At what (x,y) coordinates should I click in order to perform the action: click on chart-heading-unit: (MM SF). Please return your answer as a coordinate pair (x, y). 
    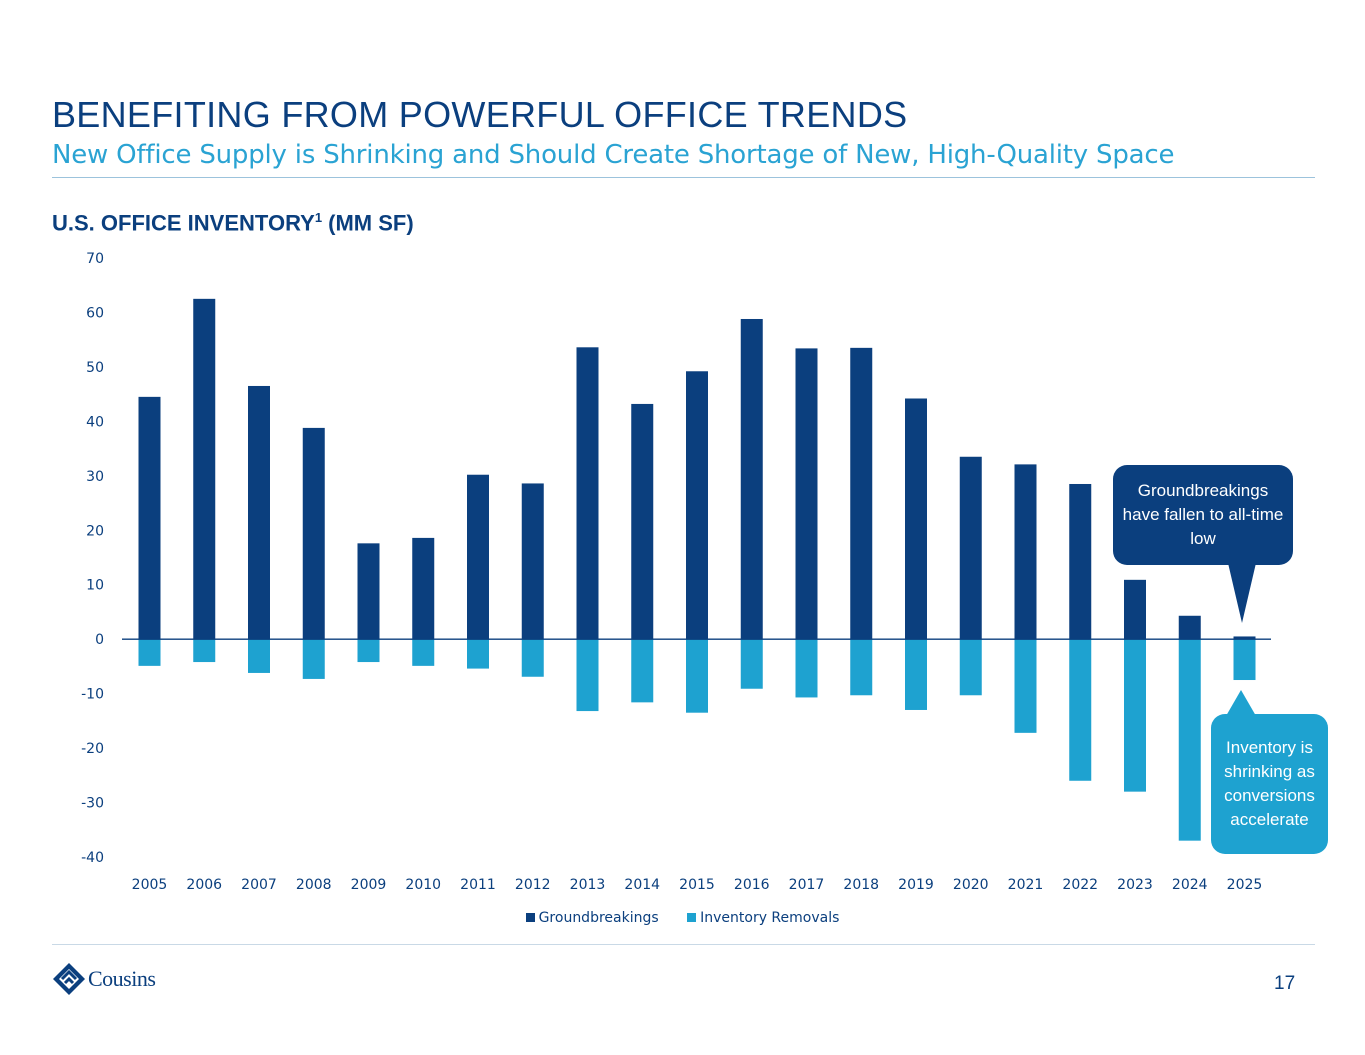
    Looking at the image, I should click on (368, 223).